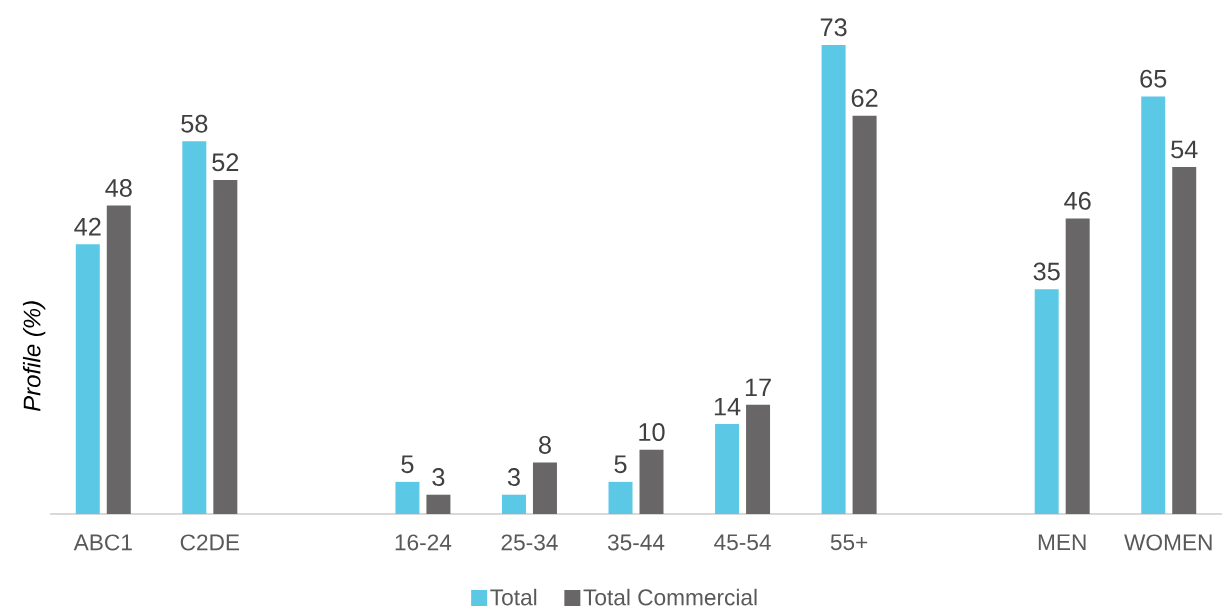  What do you see at coordinates (1153, 78) in the screenshot?
I see `data-label: 65` at bounding box center [1153, 78].